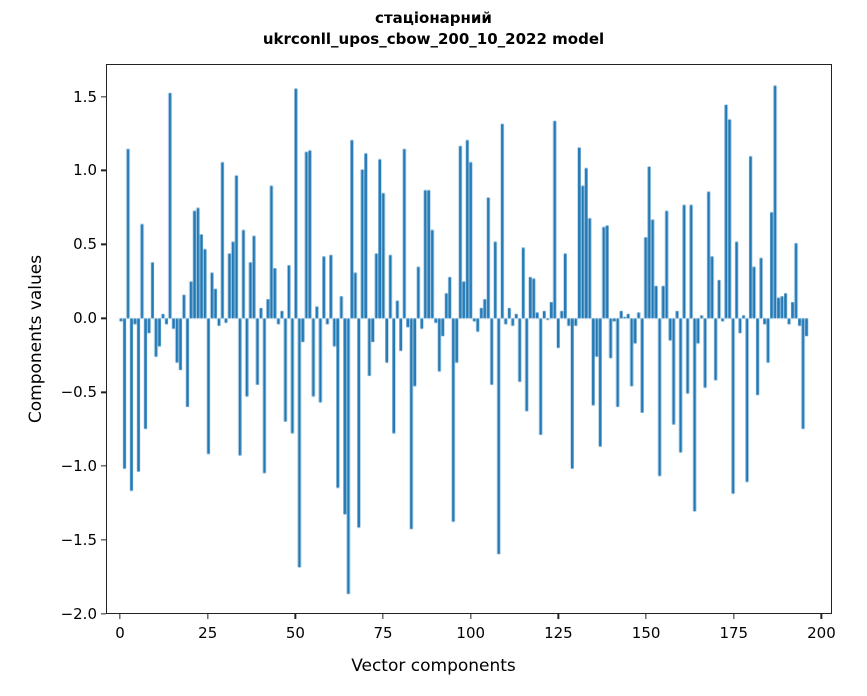  What do you see at coordinates (471, 633) in the screenshot?
I see `x-tick-label: 100` at bounding box center [471, 633].